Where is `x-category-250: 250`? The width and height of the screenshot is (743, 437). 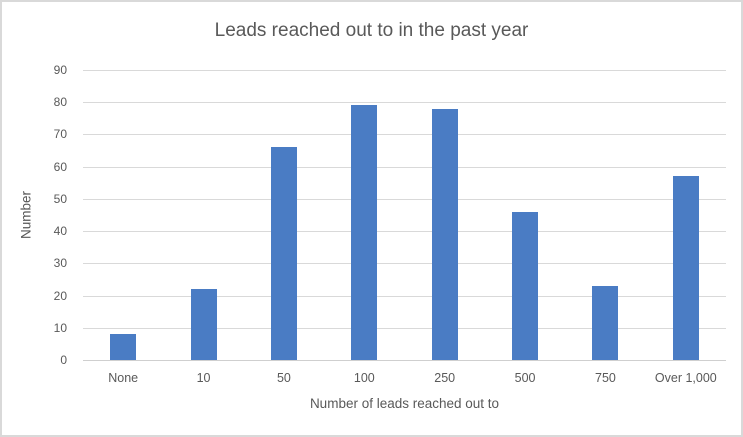
x-category-250: 250 is located at coordinates (445, 378).